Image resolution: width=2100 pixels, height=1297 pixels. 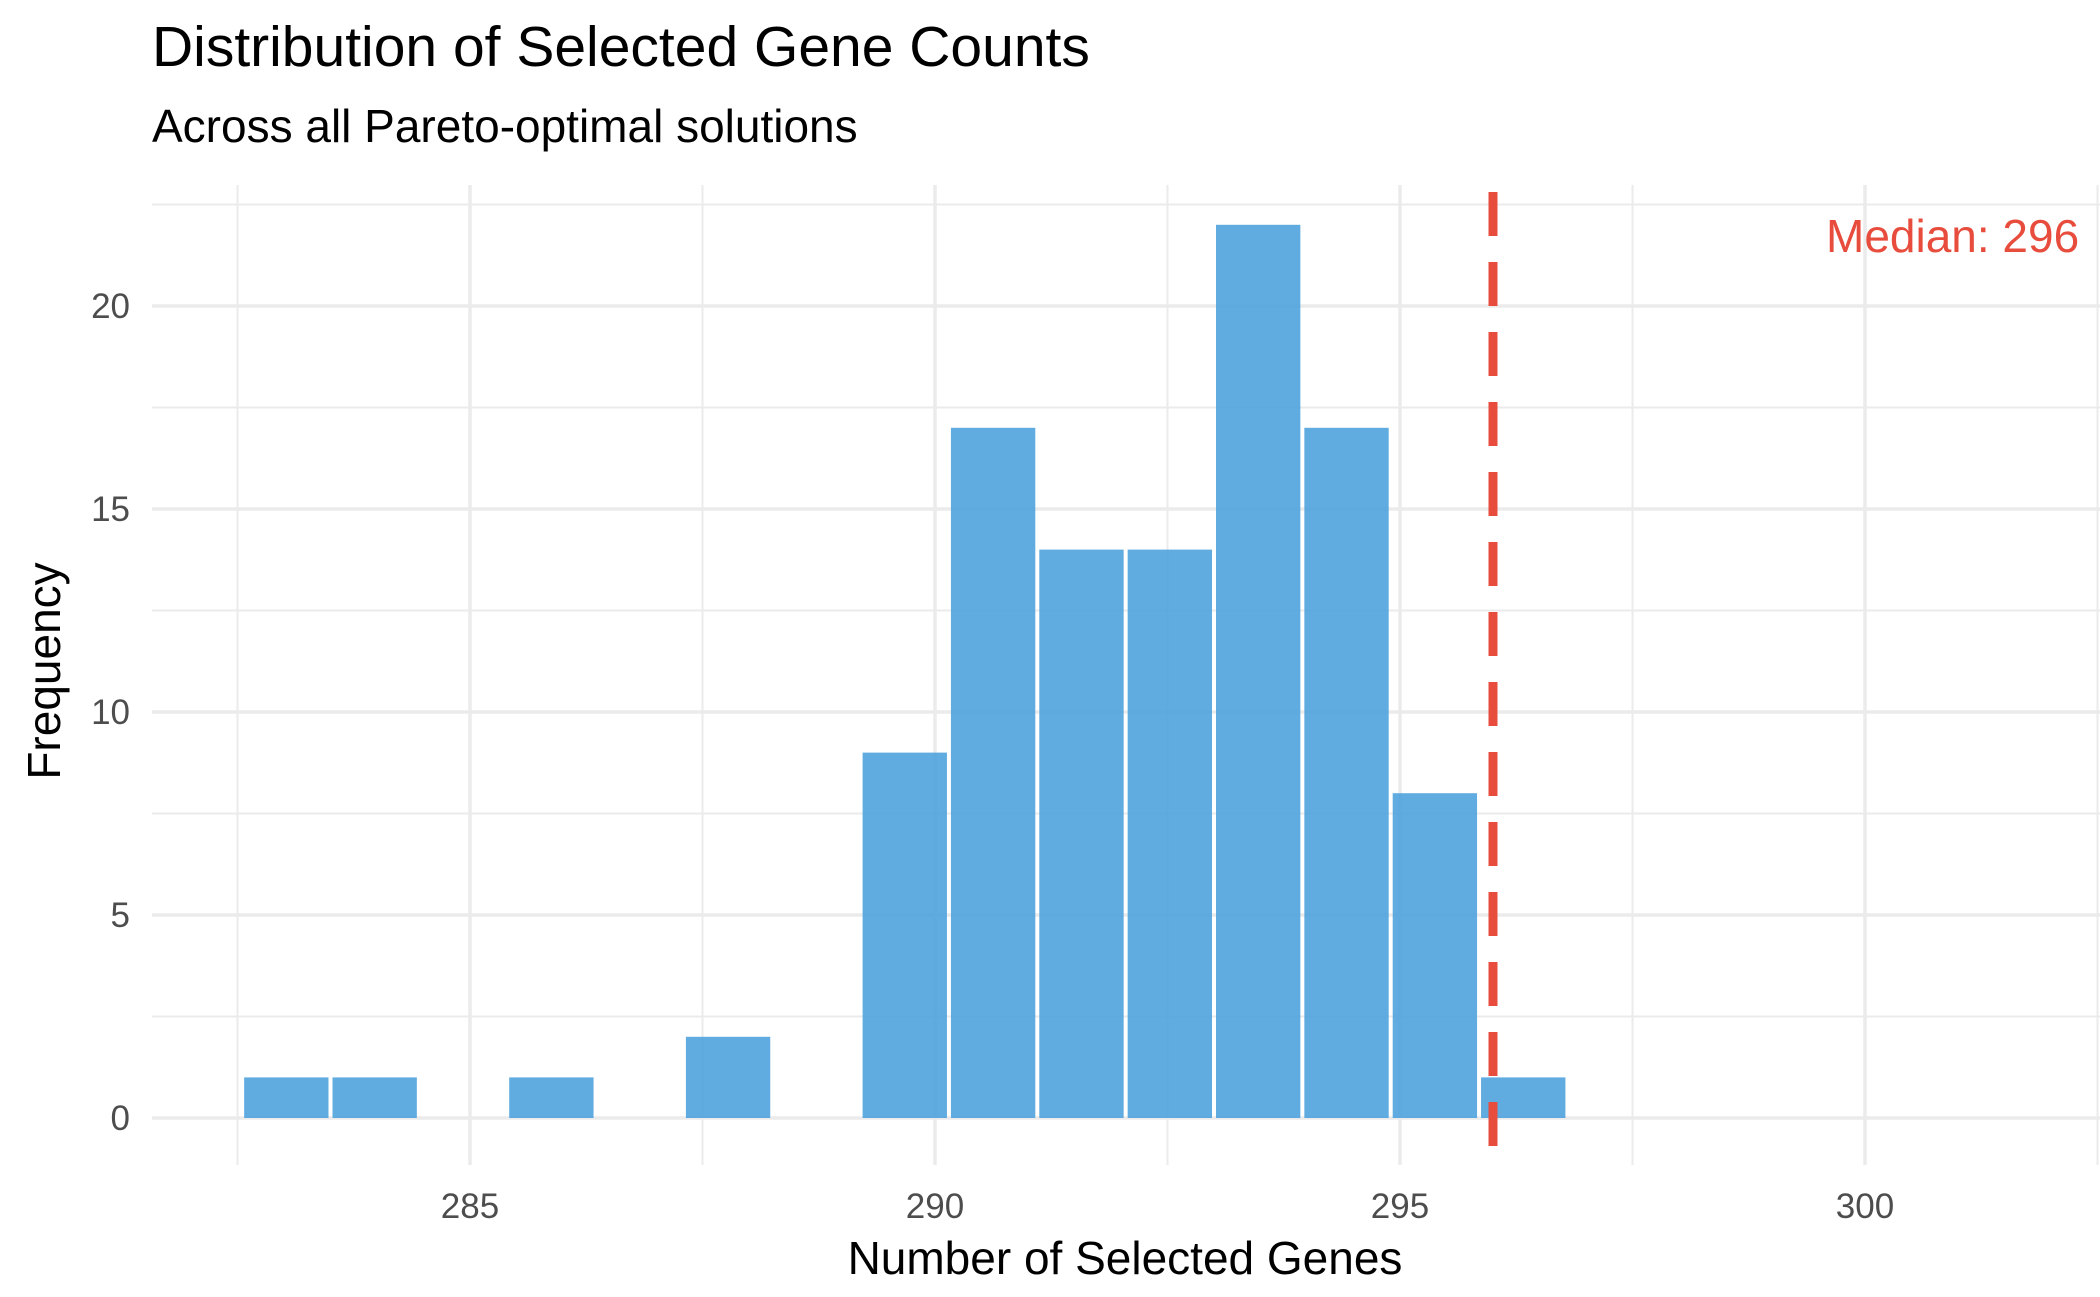 I want to click on y-axis-title: Frequency, so click(x=44, y=670).